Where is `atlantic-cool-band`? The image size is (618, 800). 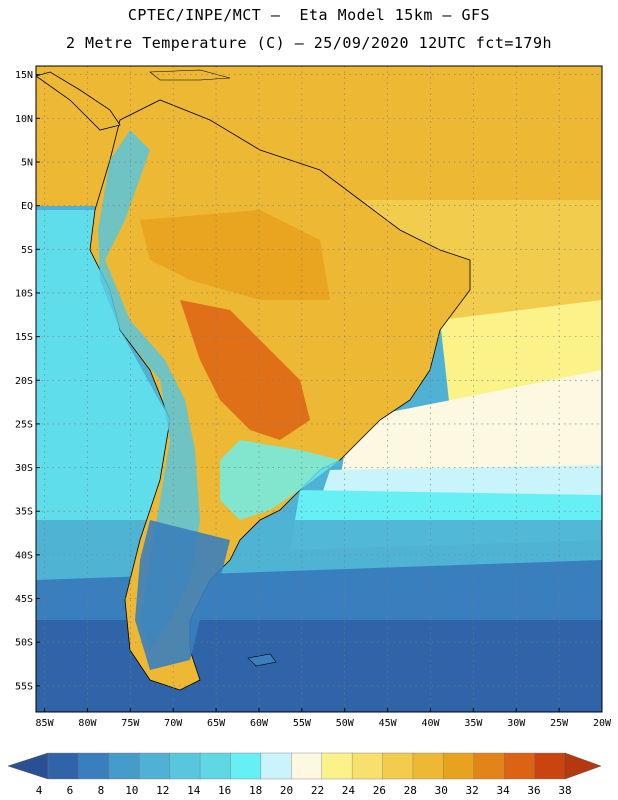 atlantic-cool-band is located at coordinates (471, 425).